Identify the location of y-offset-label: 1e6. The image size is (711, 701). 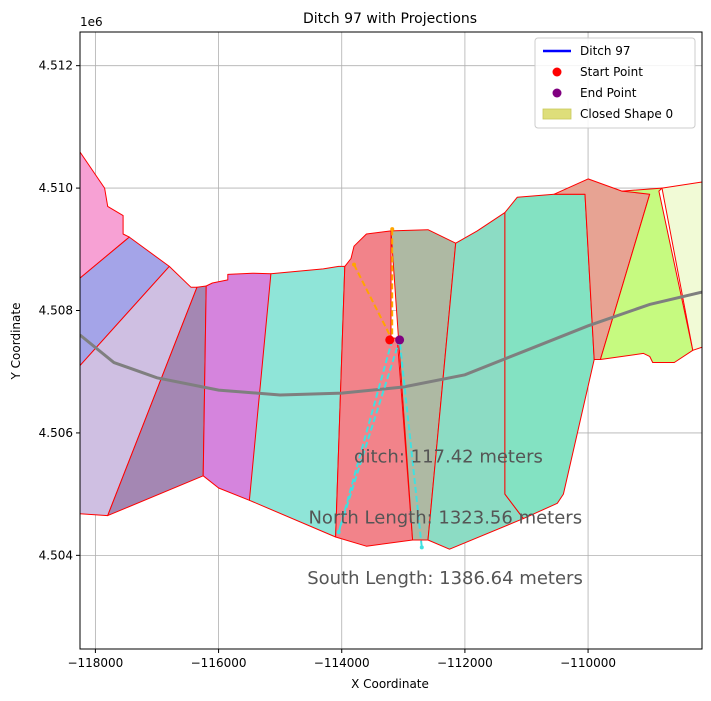
(91, 22).